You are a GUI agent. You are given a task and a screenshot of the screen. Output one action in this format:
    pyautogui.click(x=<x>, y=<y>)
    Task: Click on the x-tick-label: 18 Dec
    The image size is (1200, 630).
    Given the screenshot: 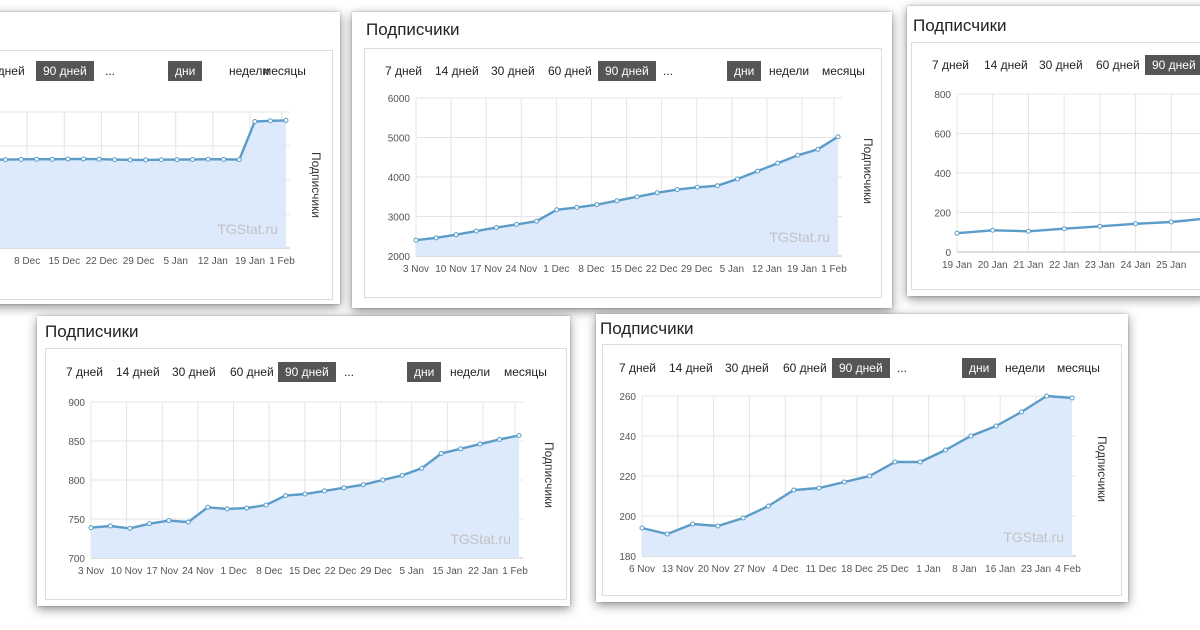 What is the action you would take?
    pyautogui.click(x=857, y=569)
    